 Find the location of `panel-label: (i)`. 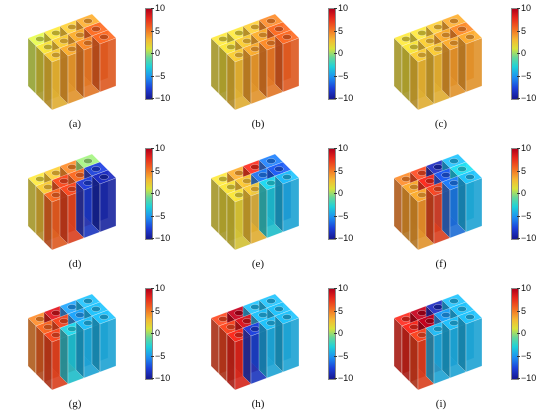

panel-label: (i) is located at coordinates (441, 404).